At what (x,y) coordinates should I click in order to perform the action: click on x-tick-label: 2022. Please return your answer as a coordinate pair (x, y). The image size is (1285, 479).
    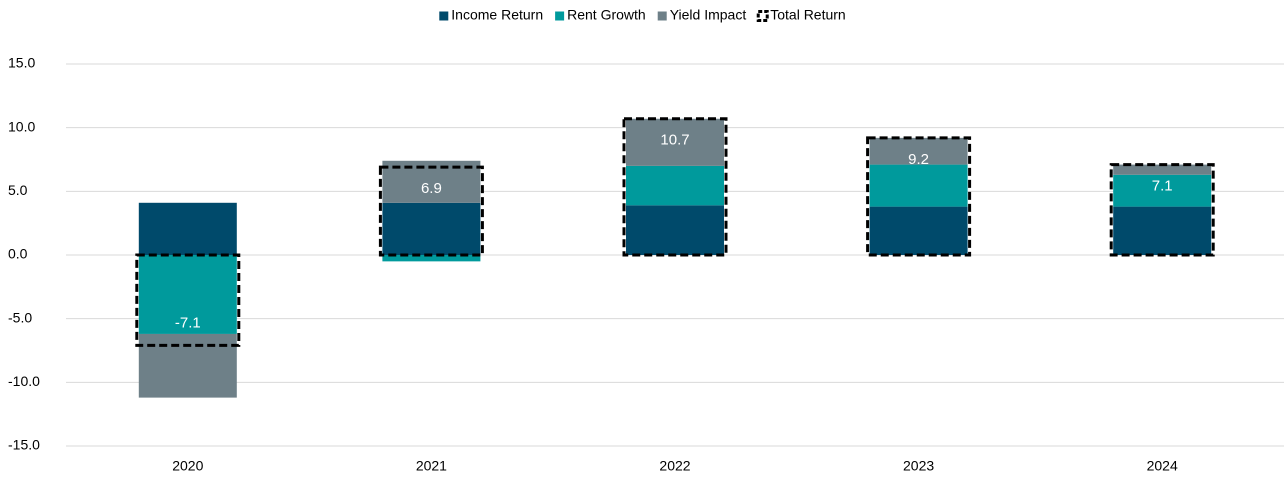
    Looking at the image, I should click on (674, 466).